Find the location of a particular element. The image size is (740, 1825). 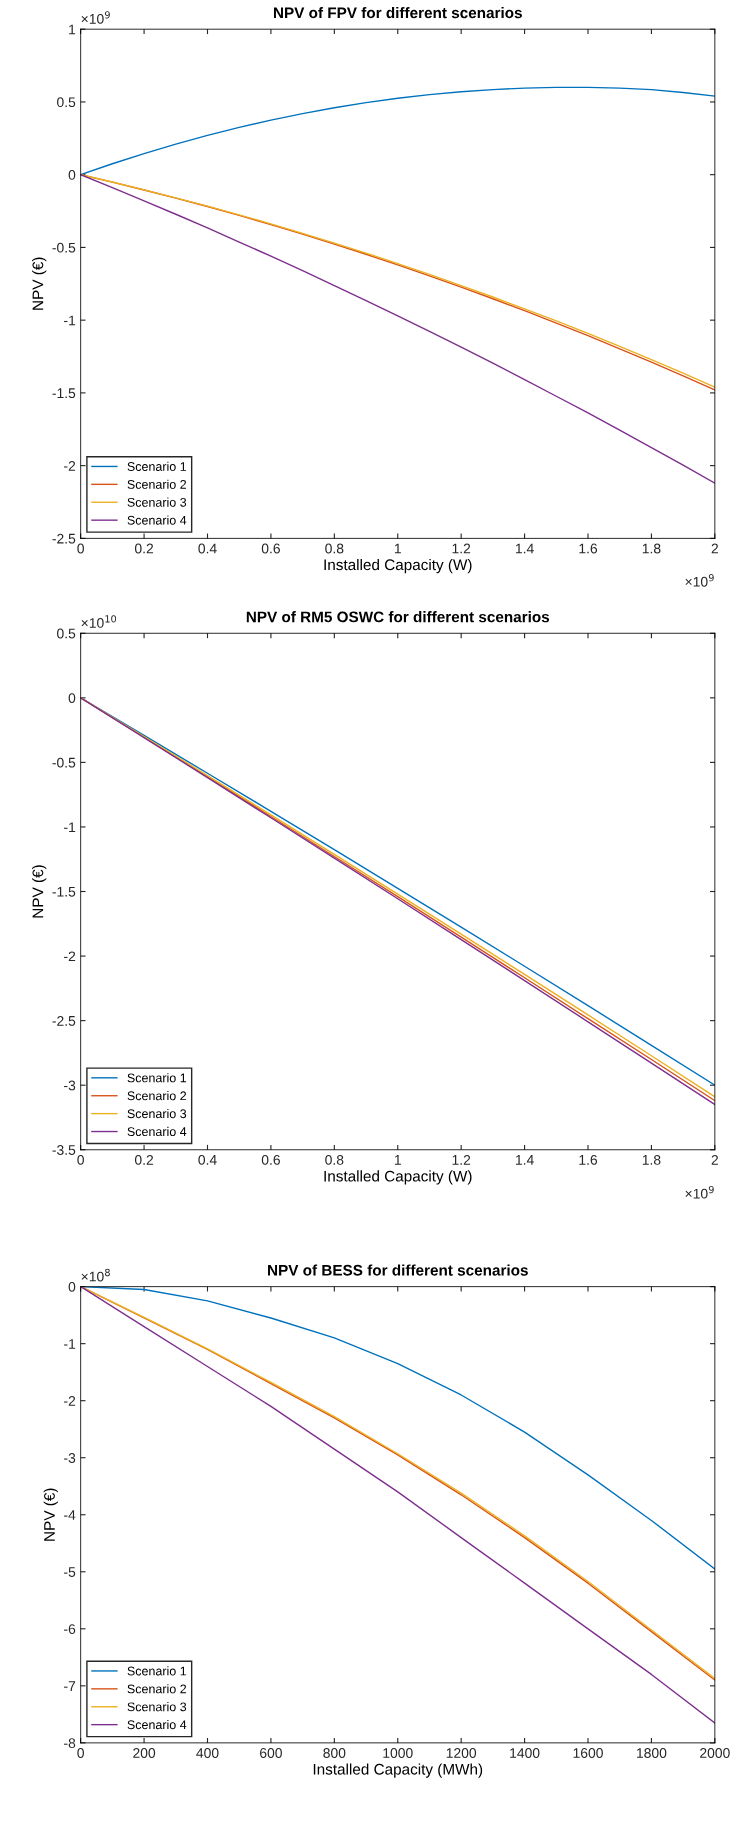

text: ×10$^{8}$ is located at coordinates (95, 1275).